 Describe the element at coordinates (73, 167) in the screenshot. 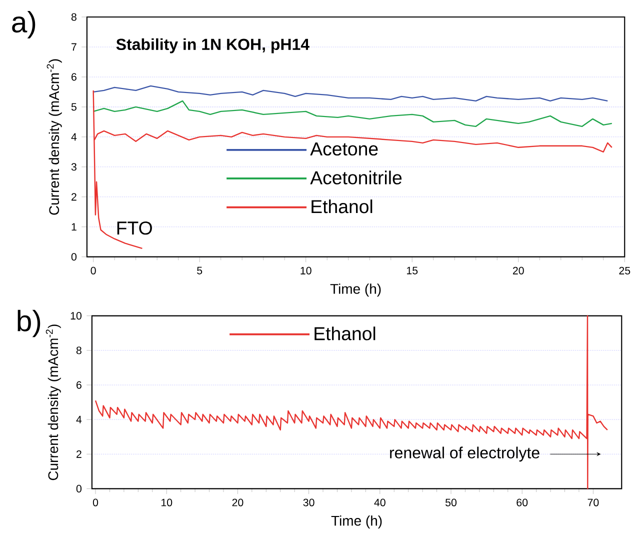

I see `y-tick-label: 3` at that location.